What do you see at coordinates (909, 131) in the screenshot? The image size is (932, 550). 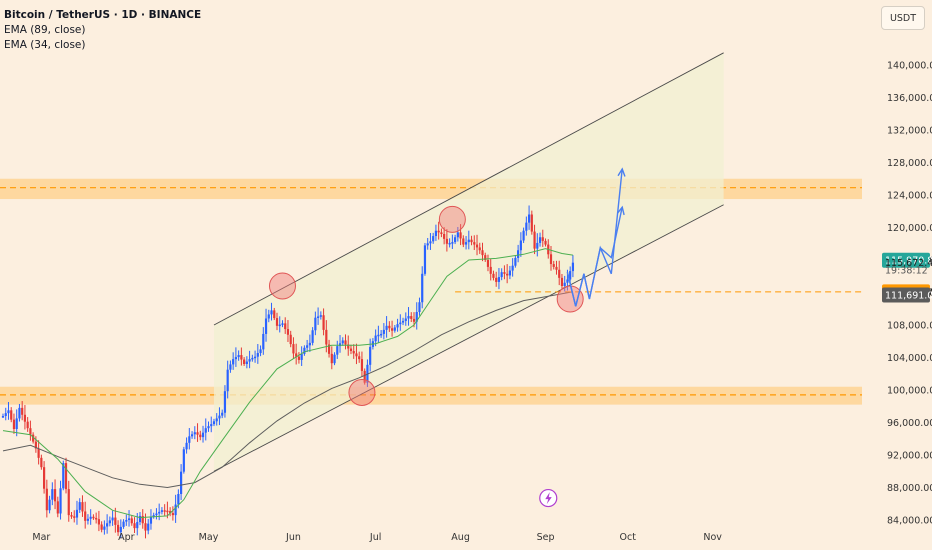 I see `y-tick-label: 132,000.00` at bounding box center [909, 131].